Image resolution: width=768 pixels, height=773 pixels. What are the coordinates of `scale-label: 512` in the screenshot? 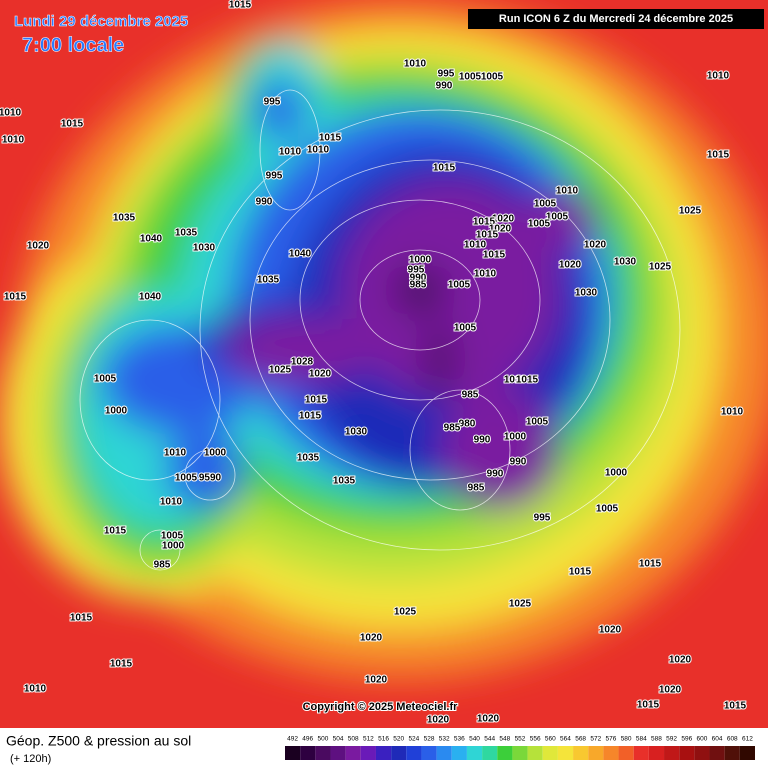 It's located at (368, 739).